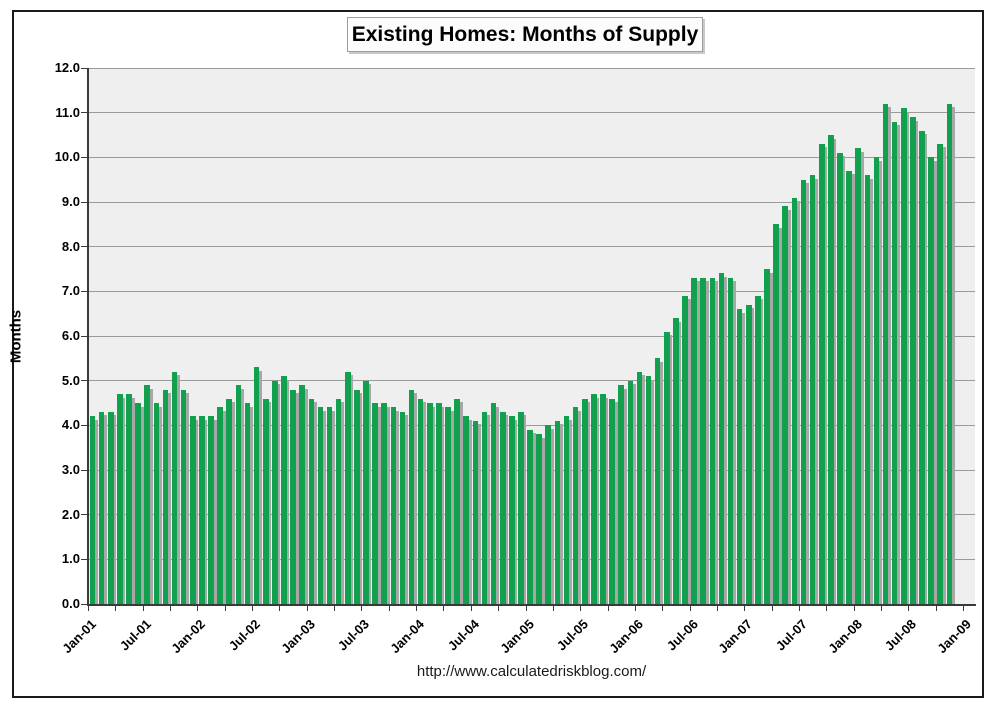  What do you see at coordinates (84, 515) in the screenshot?
I see `y-tick-mark-2.0` at bounding box center [84, 515].